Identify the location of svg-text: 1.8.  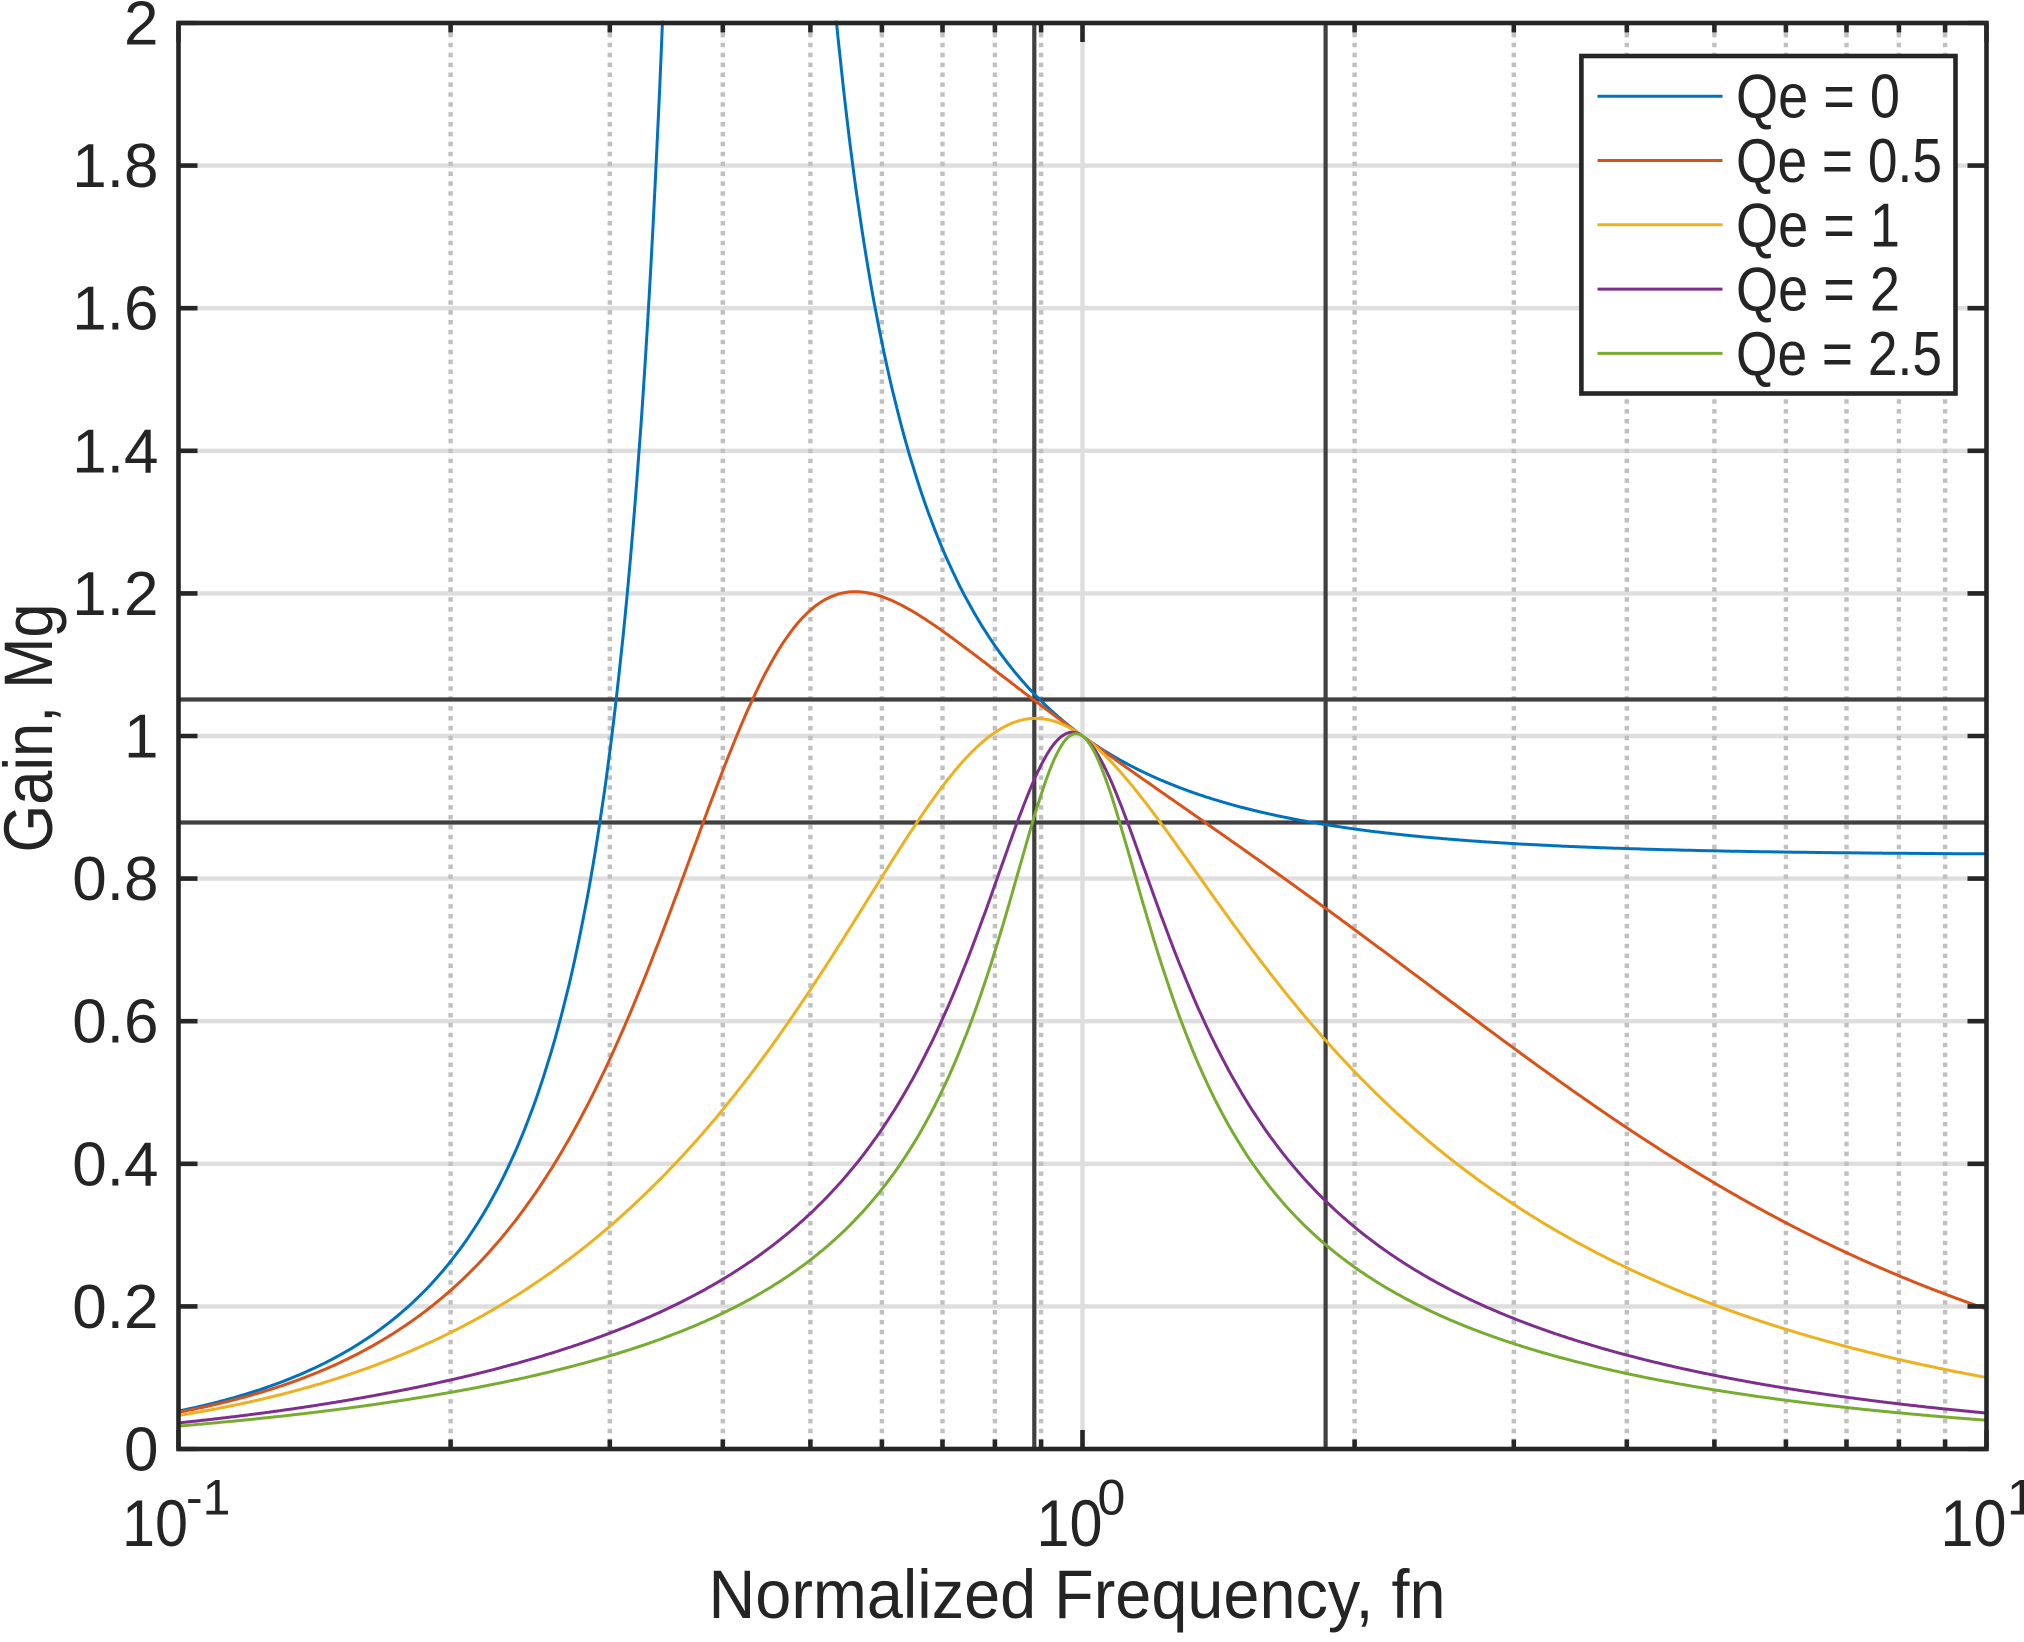
(115, 166).